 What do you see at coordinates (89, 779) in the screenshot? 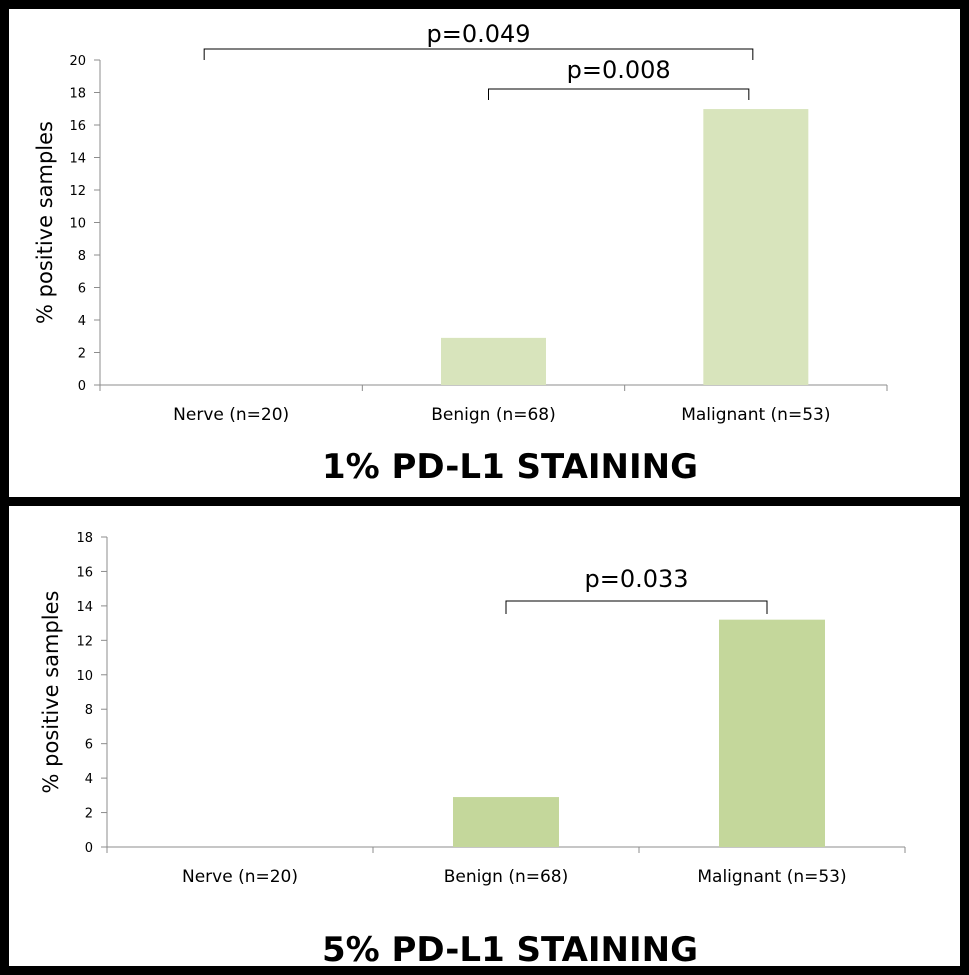
I see `chart2-y-tick-label: 4` at bounding box center [89, 779].